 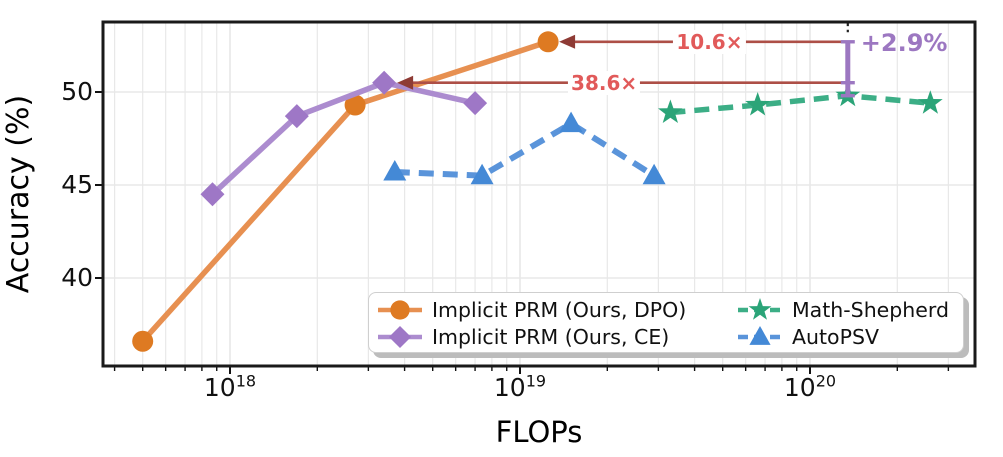 I want to click on legend-item-autopsv: AutoPSV, so click(x=843, y=336).